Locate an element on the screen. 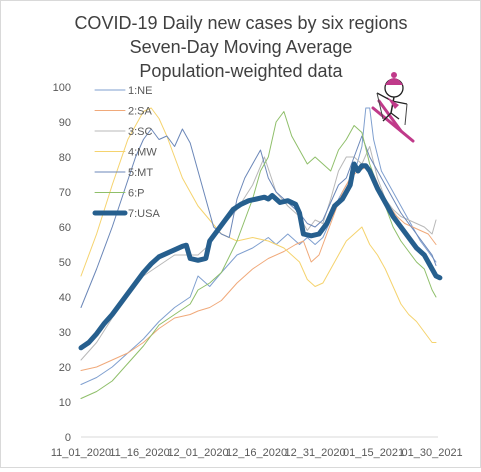 The image size is (481, 472). y-tick-label: 50 is located at coordinates (65, 263).